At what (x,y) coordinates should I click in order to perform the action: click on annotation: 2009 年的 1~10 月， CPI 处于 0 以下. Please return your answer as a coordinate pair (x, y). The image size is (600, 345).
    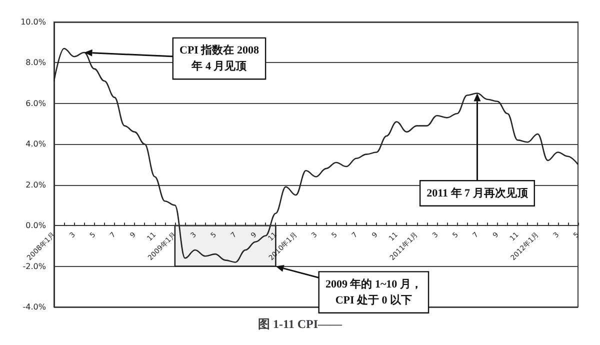
    Looking at the image, I should click on (373, 291).